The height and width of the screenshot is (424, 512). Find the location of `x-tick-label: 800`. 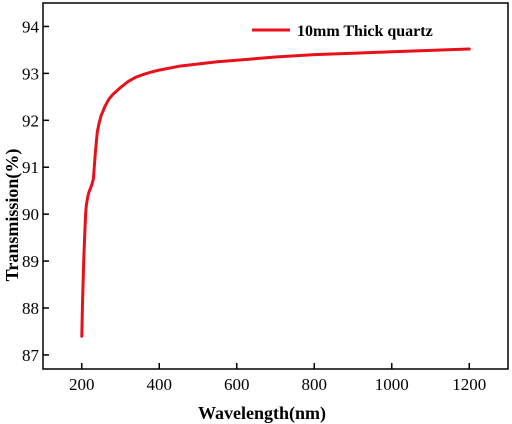

x-tick-label: 800 is located at coordinates (315, 384).